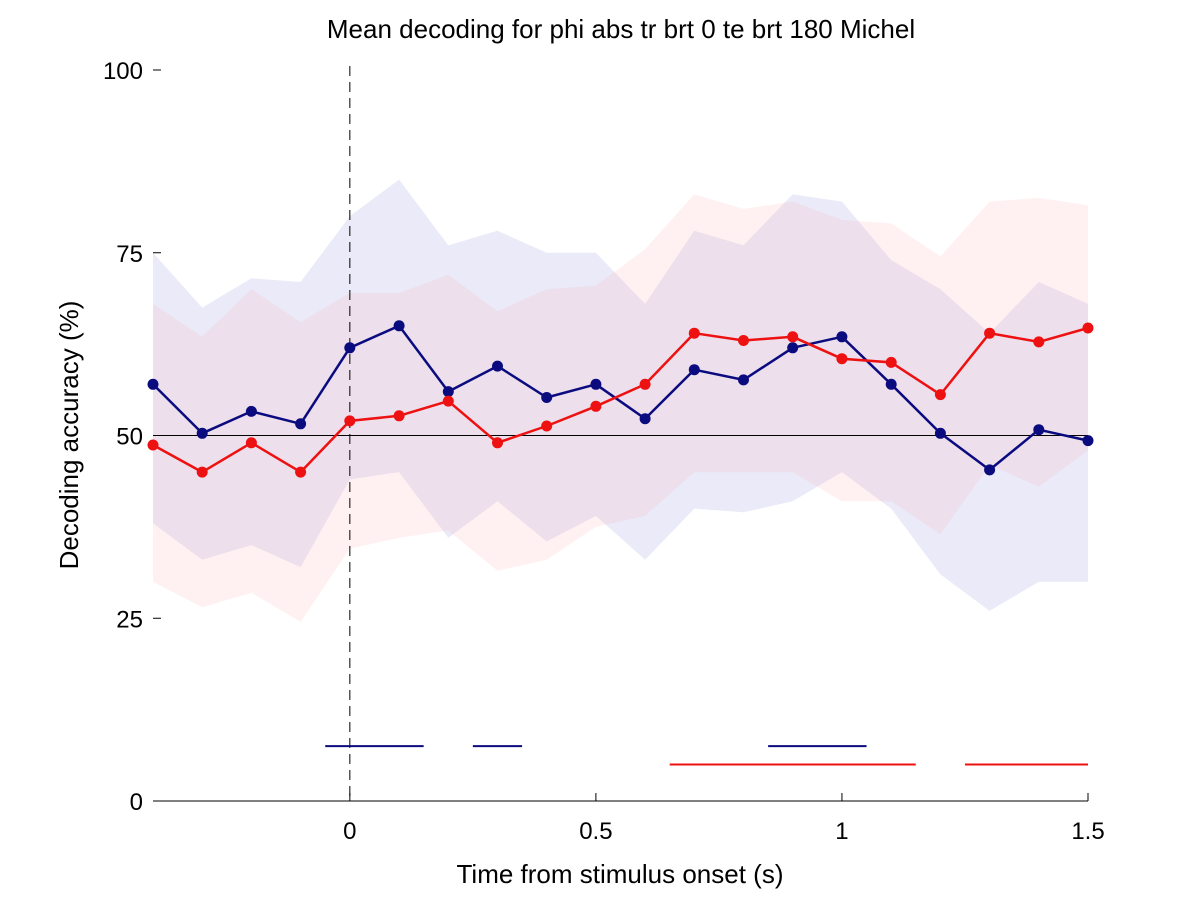 Image resolution: width=1200 pixels, height=900 pixels. I want to click on x-tick-label: 1.5, so click(1087, 831).